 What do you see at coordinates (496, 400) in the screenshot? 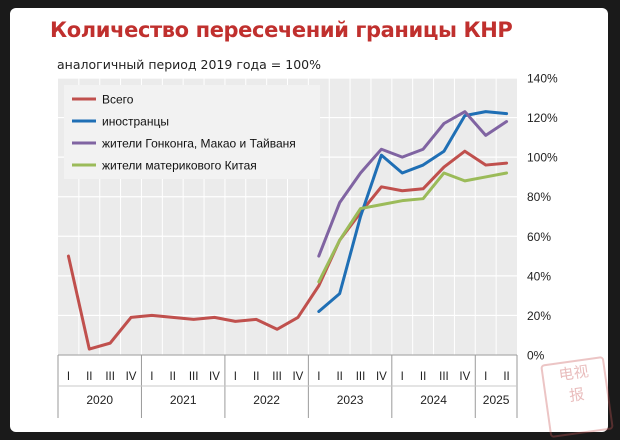
I see `year-label: 2025` at bounding box center [496, 400].